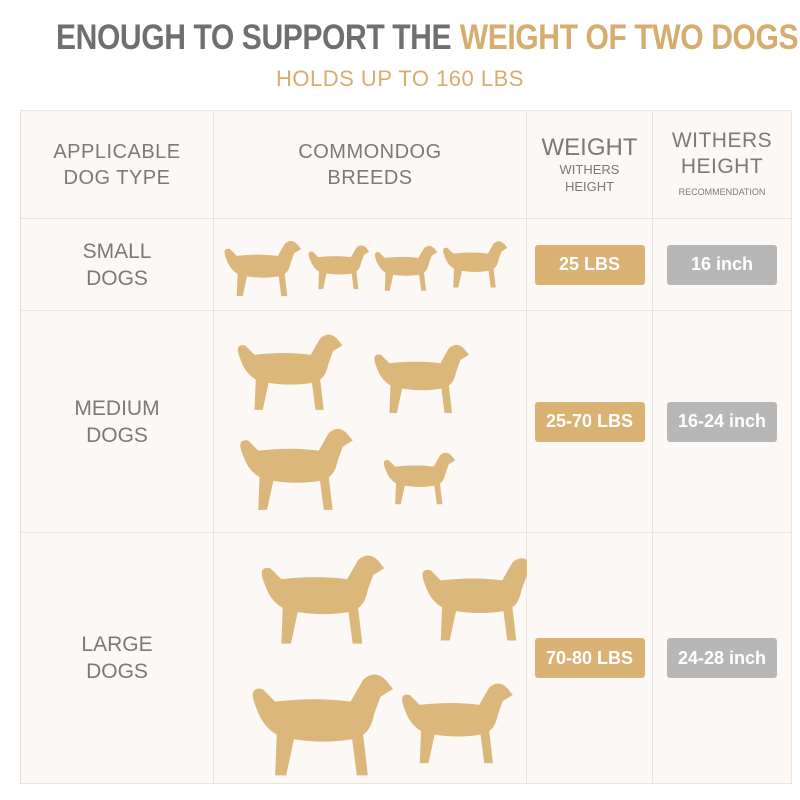 This screenshot has height=800, width=800. I want to click on weight-badge: 25-70 LBS, so click(589, 421).